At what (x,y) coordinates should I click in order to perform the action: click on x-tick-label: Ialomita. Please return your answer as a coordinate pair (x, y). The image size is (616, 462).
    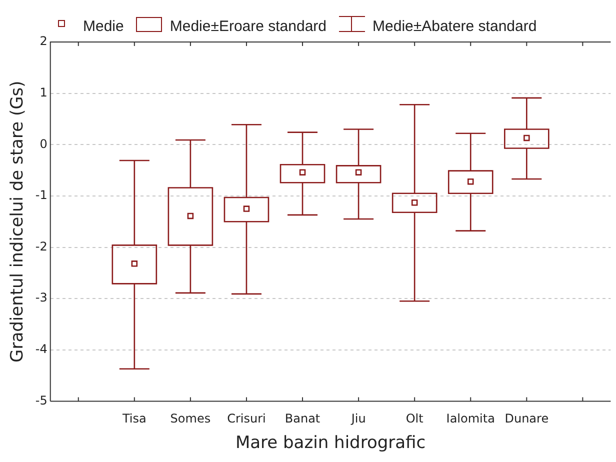
    Looking at the image, I should click on (470, 419).